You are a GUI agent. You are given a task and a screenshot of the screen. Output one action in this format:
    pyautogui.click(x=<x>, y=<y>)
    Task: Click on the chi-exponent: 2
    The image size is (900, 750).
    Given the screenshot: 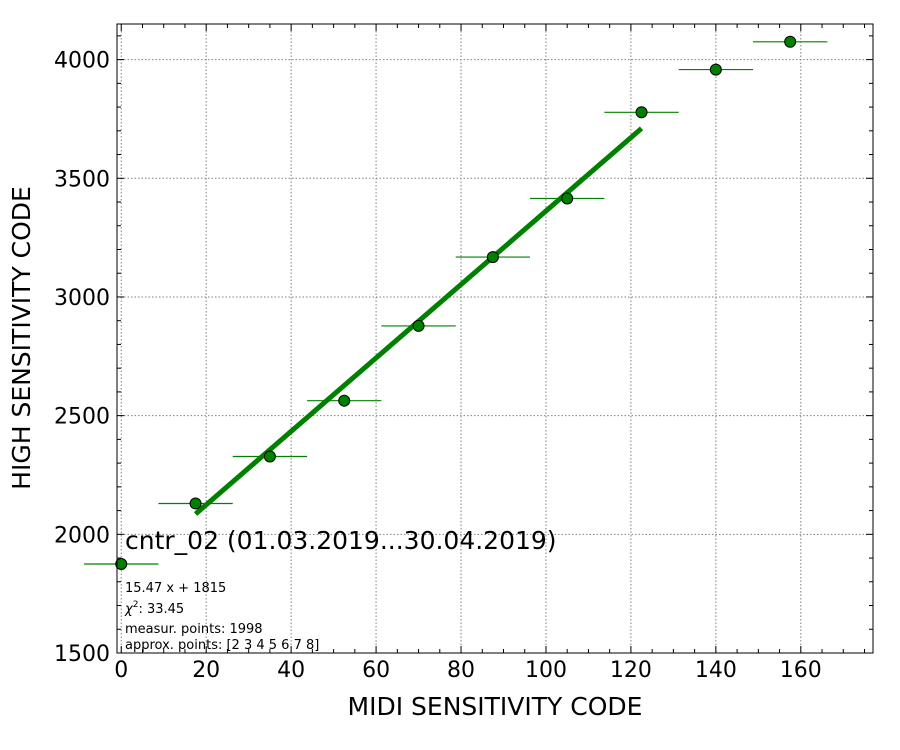 What is the action you would take?
    pyautogui.click(x=136, y=605)
    